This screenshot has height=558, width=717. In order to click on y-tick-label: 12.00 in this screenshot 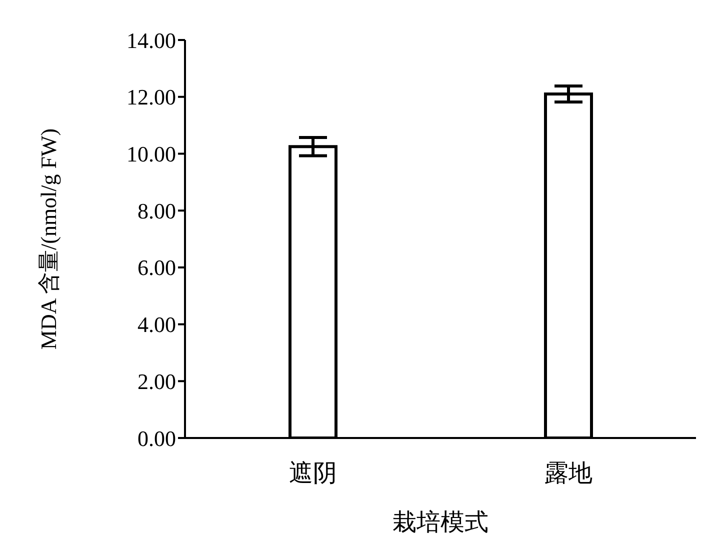, I will do `click(151, 97)`.